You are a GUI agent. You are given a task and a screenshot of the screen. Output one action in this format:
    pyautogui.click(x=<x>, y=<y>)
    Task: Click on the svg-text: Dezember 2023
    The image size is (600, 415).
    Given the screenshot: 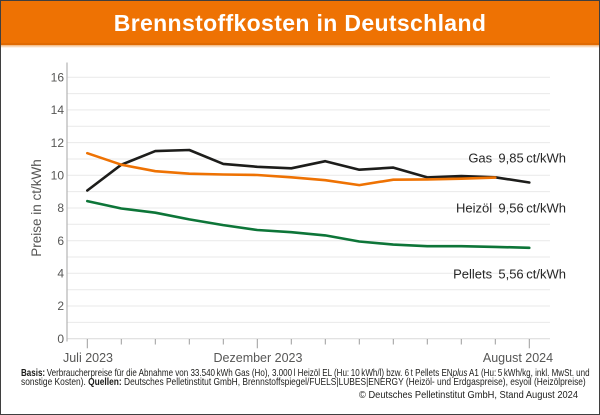 What is the action you would take?
    pyautogui.click(x=258, y=358)
    